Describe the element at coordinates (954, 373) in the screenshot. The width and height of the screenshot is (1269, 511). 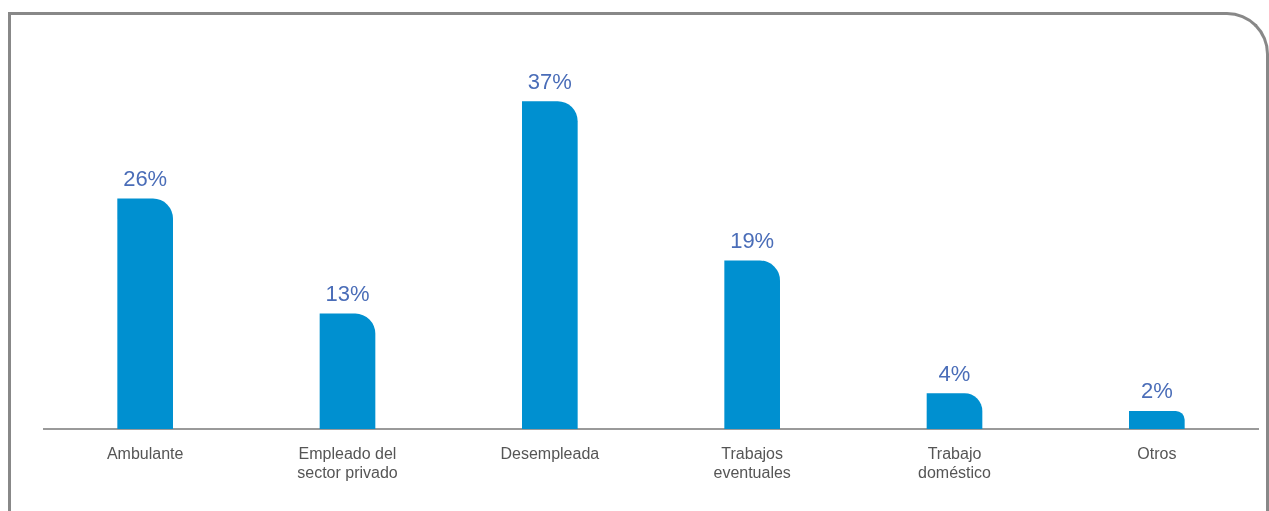
I see `data-label: 4%` at that location.